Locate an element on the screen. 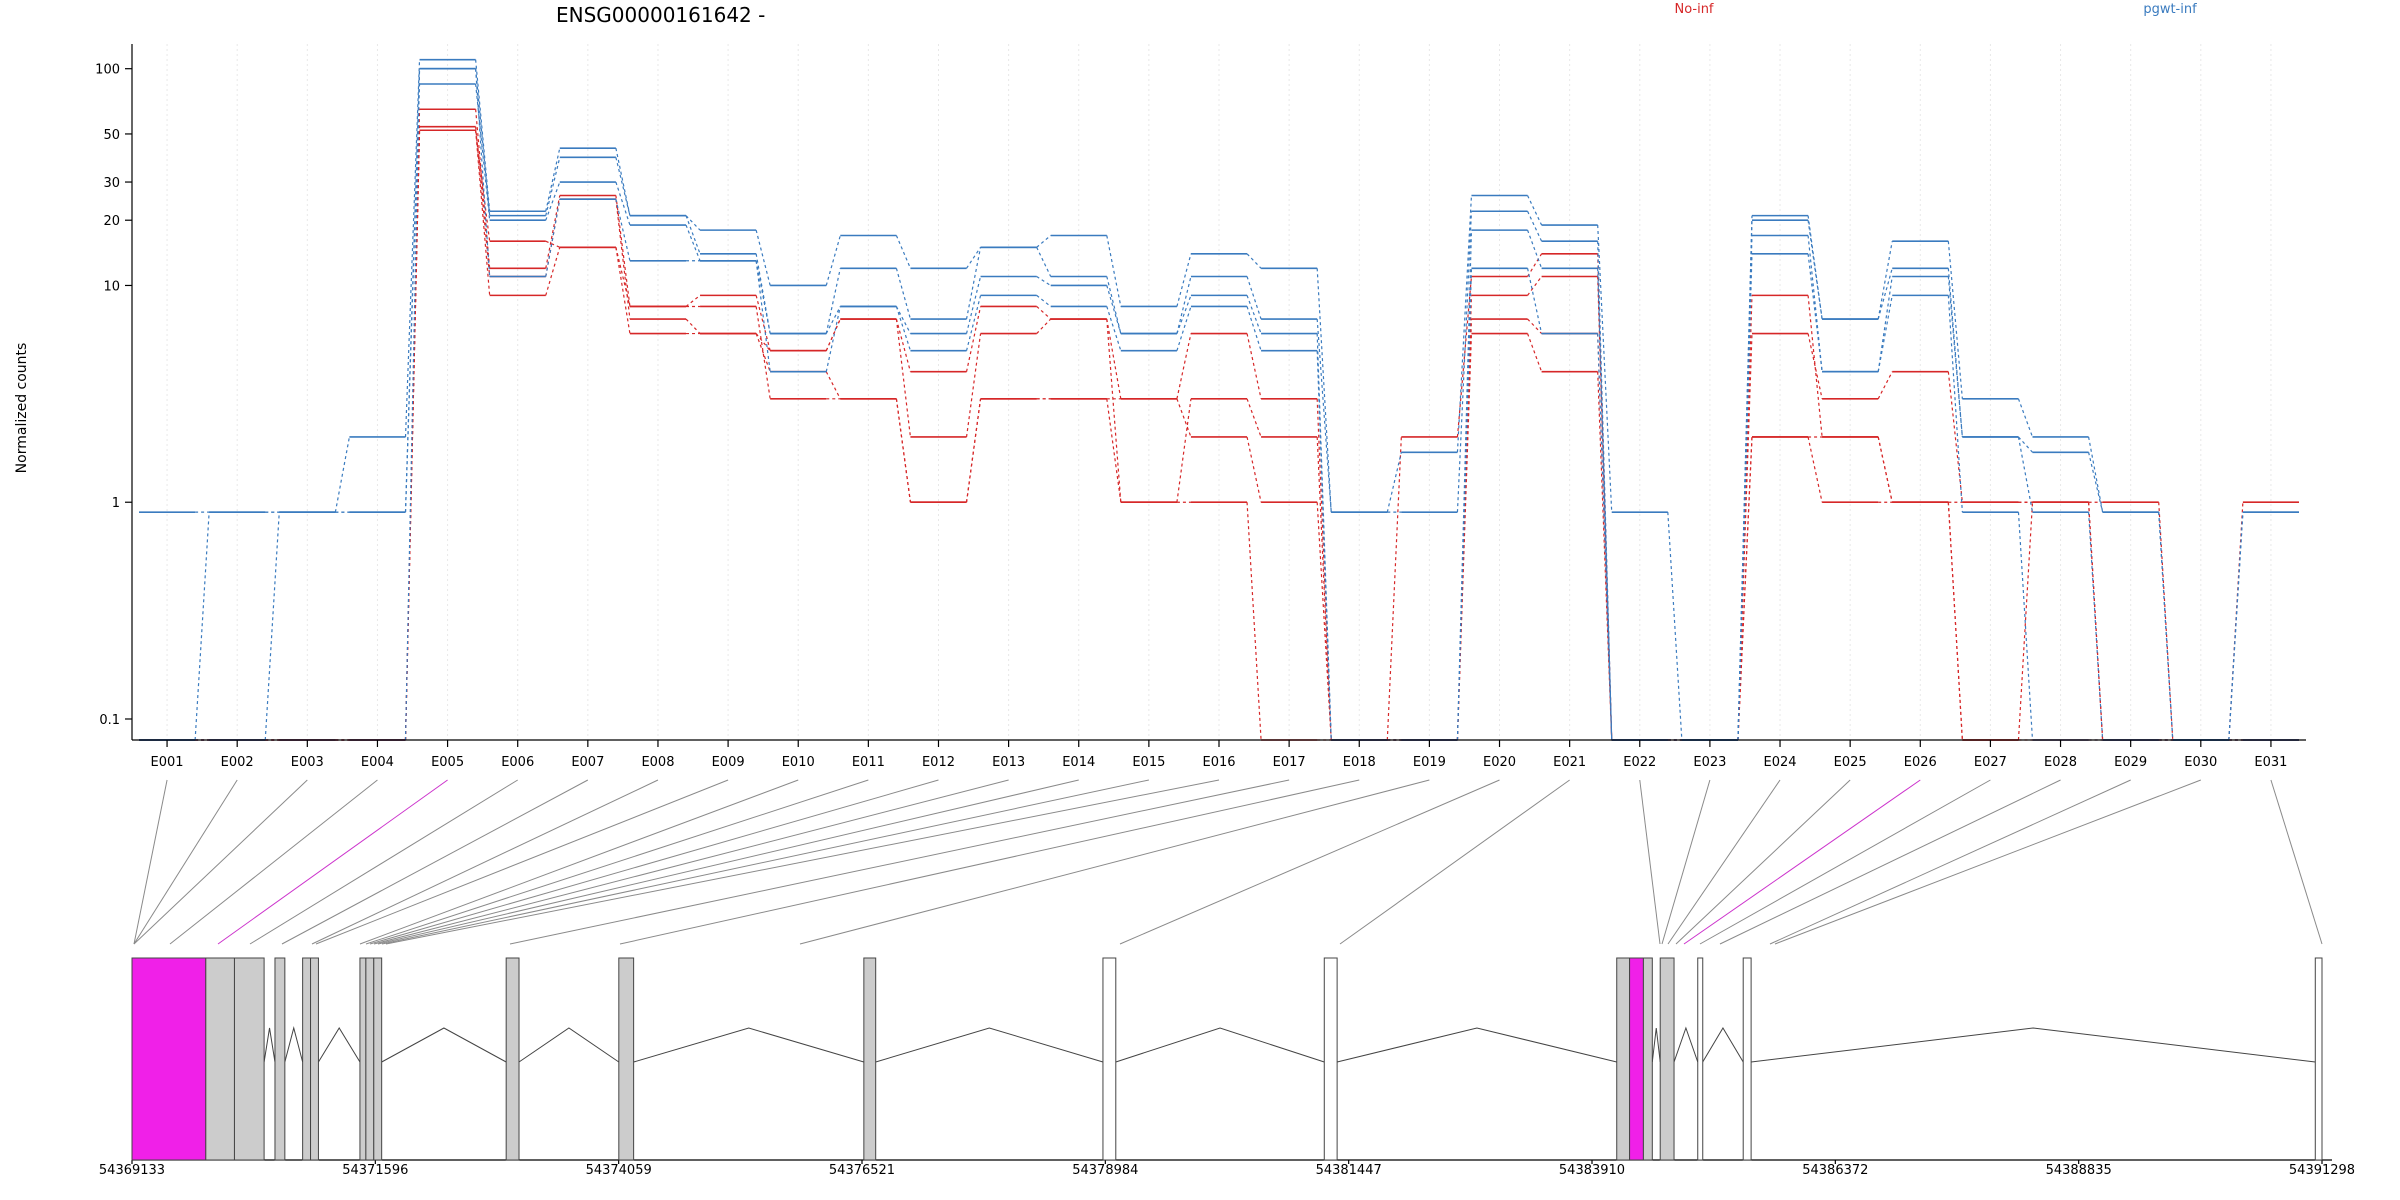 The image size is (2400, 1200). exon-connector-E009 is located at coordinates (522, 862).